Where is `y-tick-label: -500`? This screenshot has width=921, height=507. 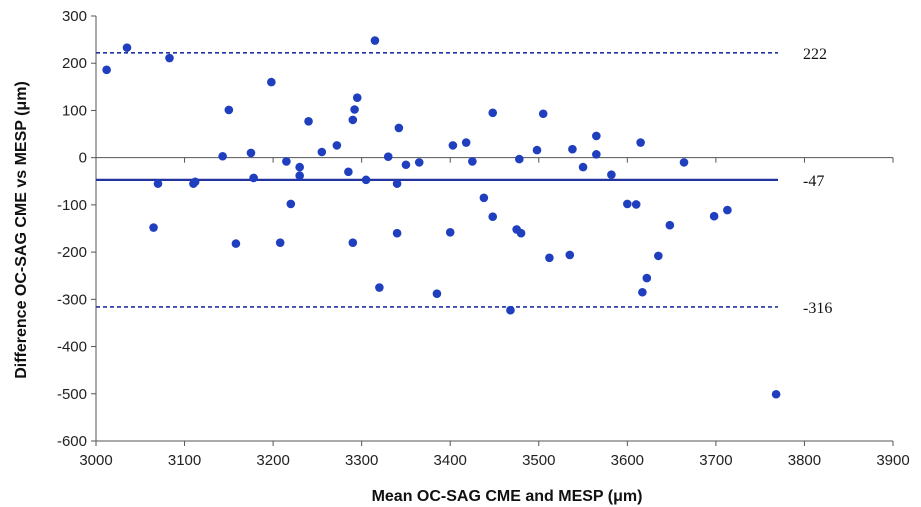
y-tick-label: -500 is located at coordinates (72, 394).